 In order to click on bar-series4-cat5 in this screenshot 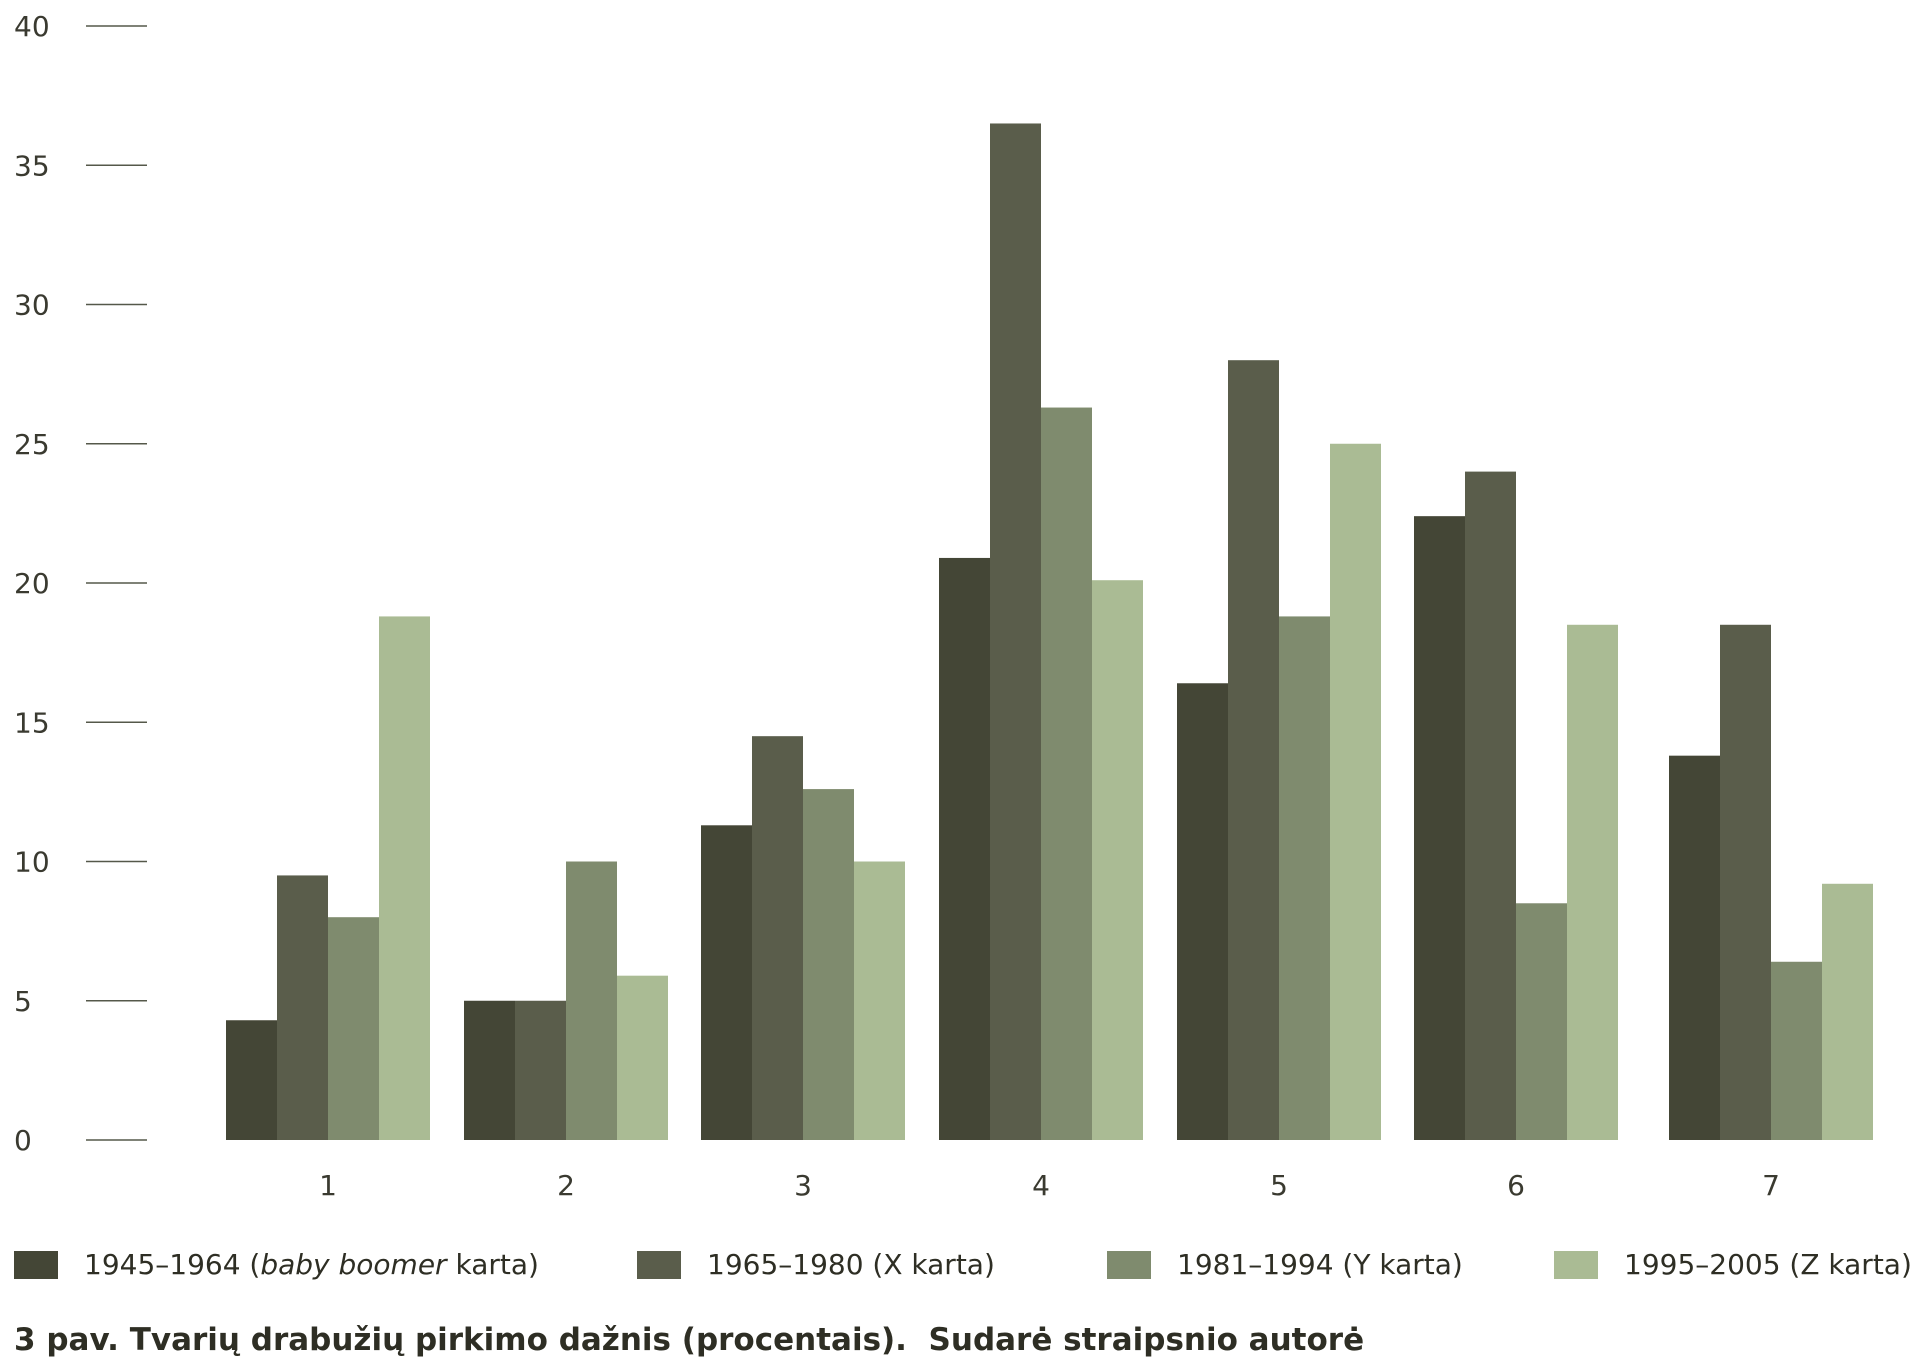, I will do `click(1355, 791)`.